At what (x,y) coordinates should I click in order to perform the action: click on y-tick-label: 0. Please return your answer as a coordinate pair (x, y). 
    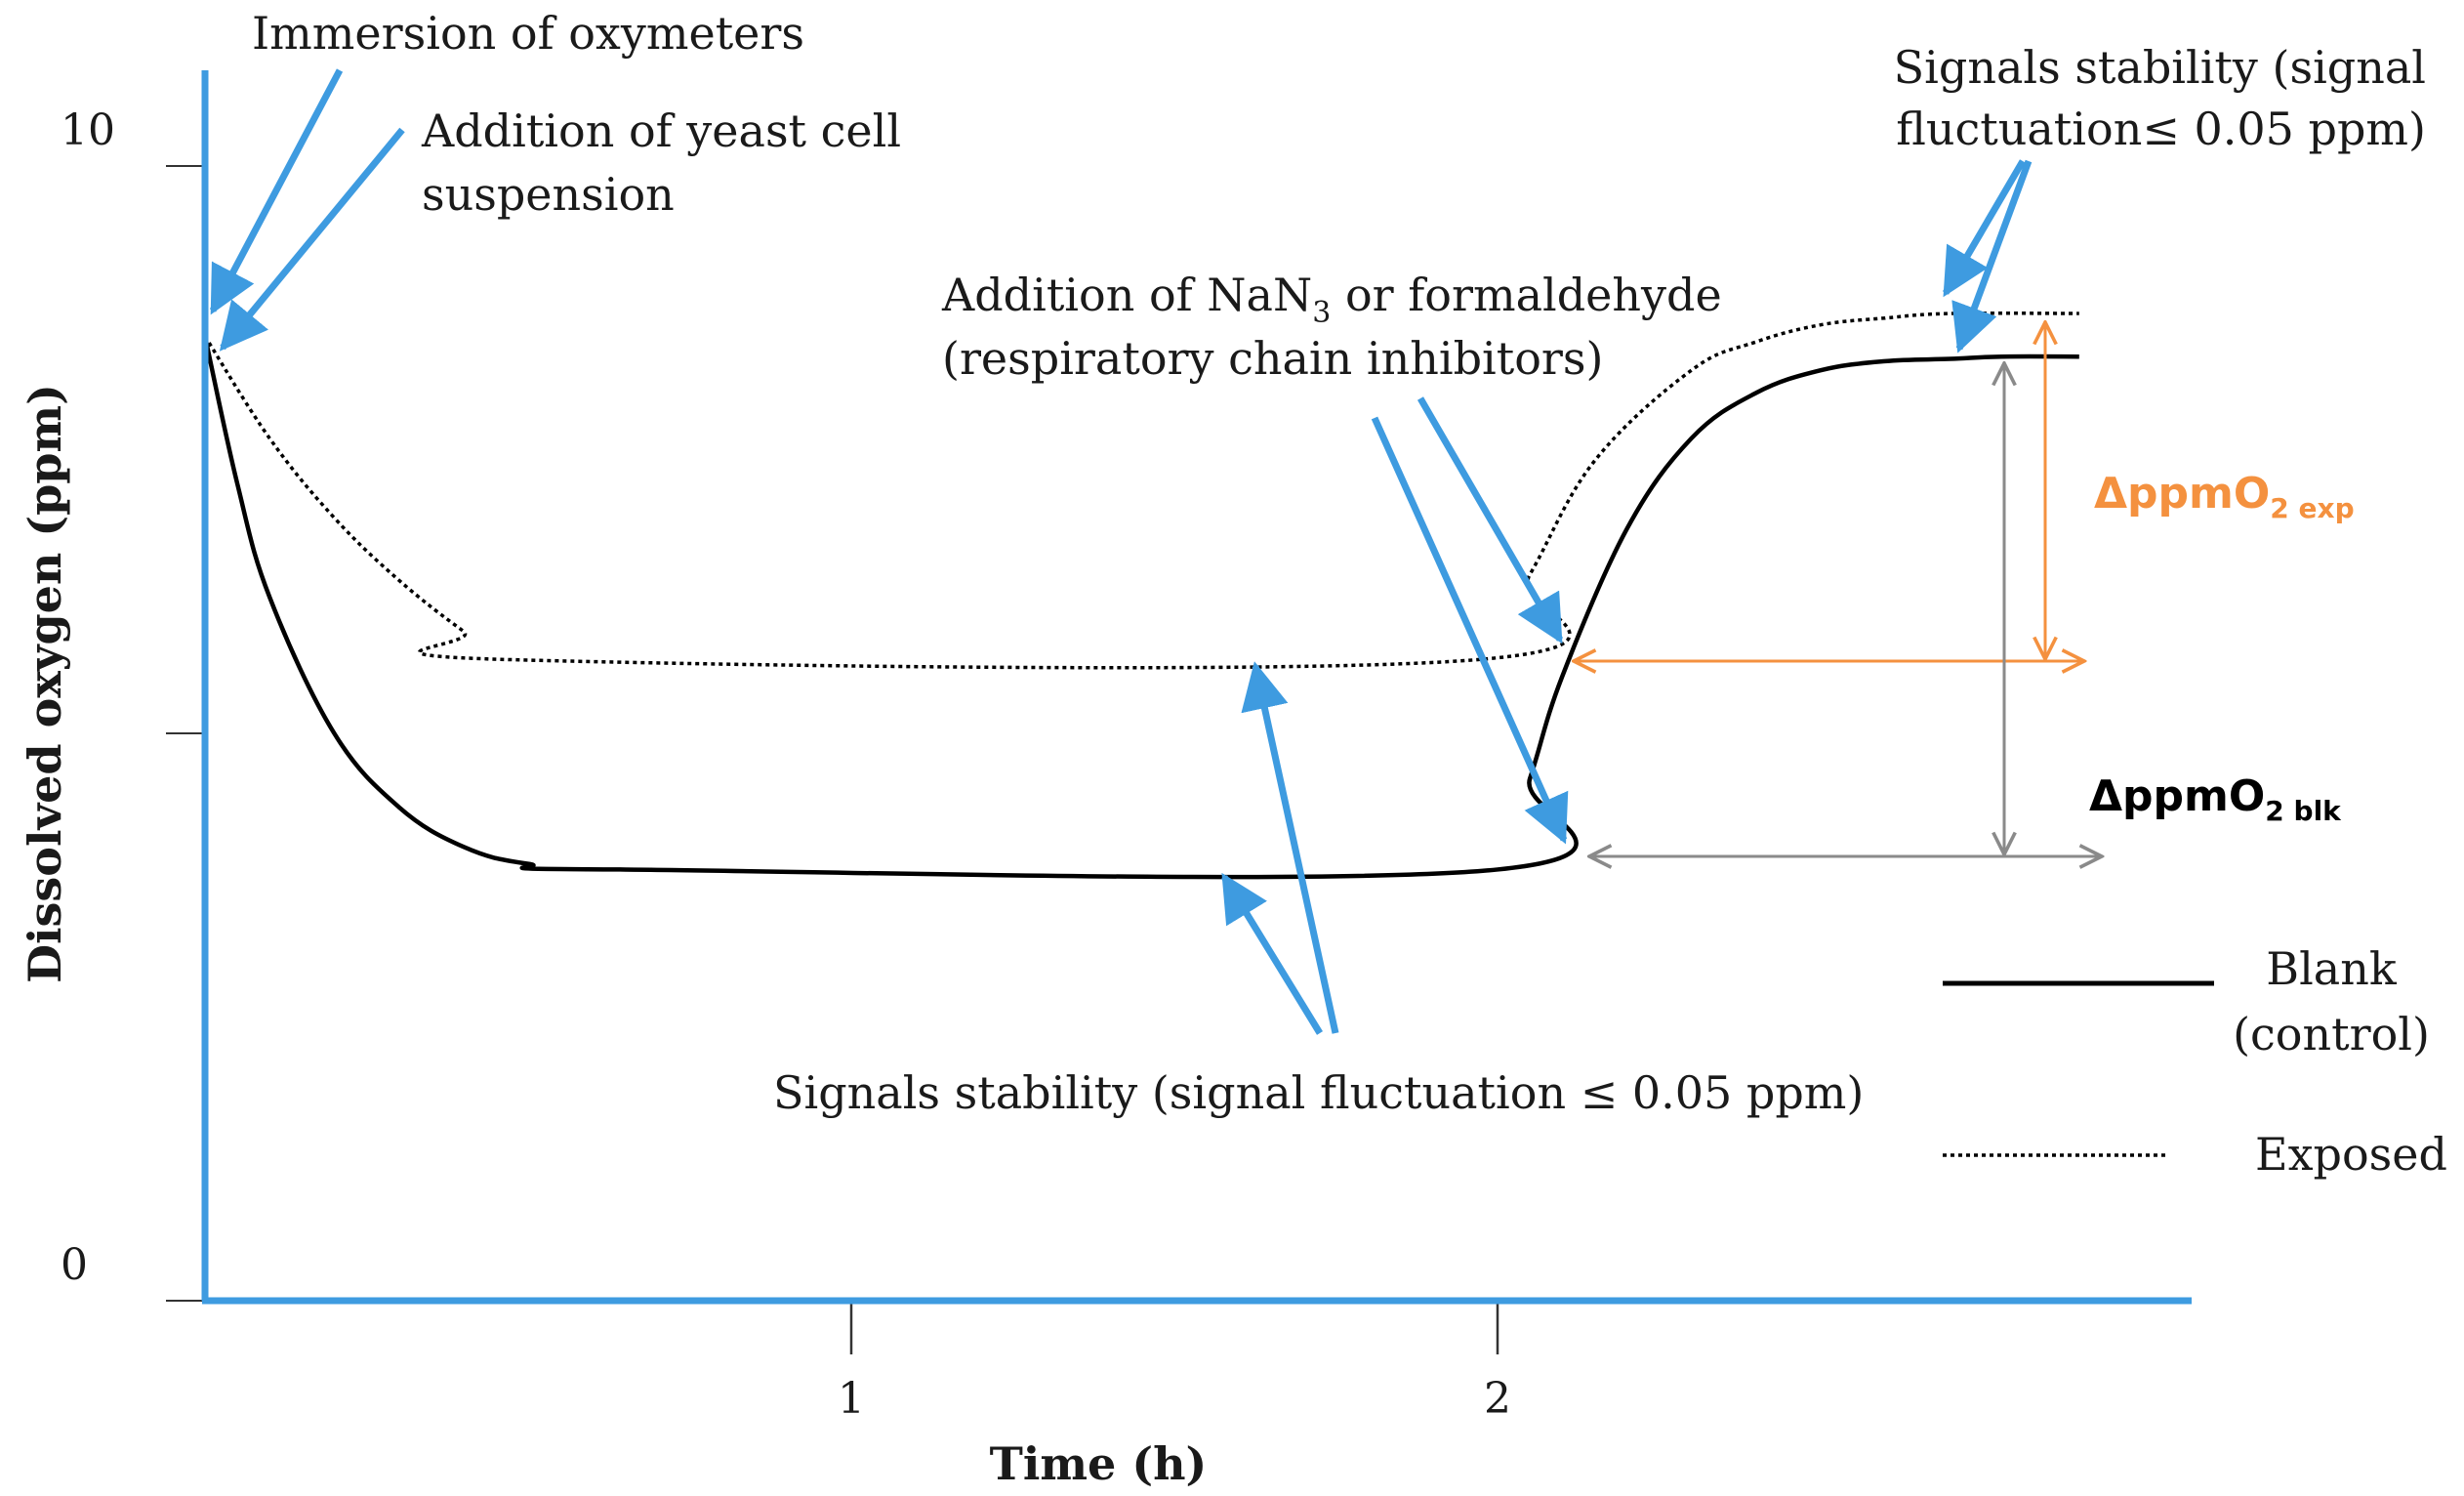
    Looking at the image, I should click on (74, 1265).